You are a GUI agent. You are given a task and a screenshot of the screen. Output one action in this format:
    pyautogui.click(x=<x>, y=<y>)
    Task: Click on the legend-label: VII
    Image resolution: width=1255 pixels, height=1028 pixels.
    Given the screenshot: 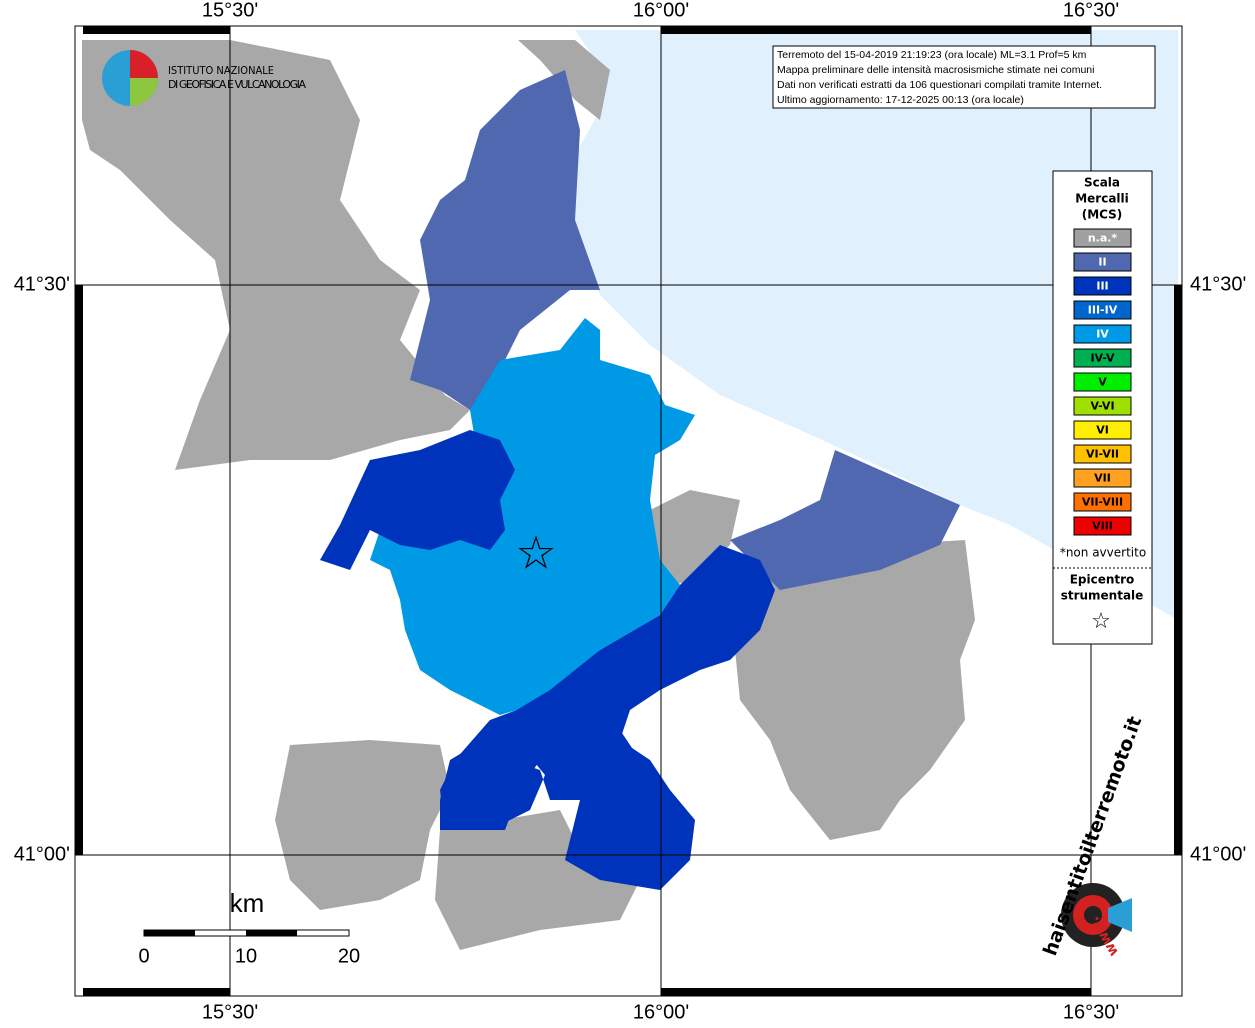 What is the action you would take?
    pyautogui.click(x=1102, y=478)
    